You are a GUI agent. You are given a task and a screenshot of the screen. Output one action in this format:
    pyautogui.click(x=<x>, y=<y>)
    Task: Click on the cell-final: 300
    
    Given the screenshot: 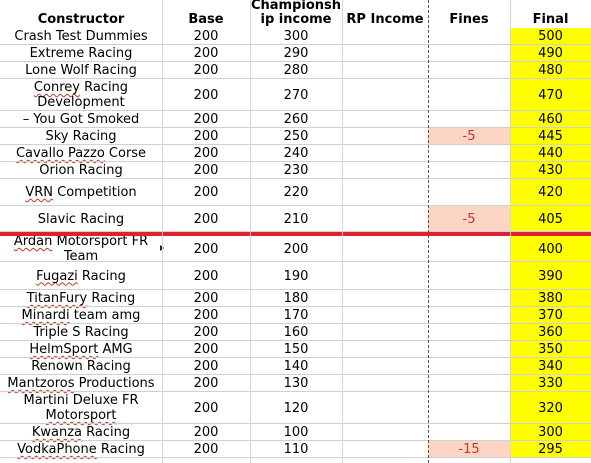 What is the action you would take?
    pyautogui.click(x=550, y=432)
    